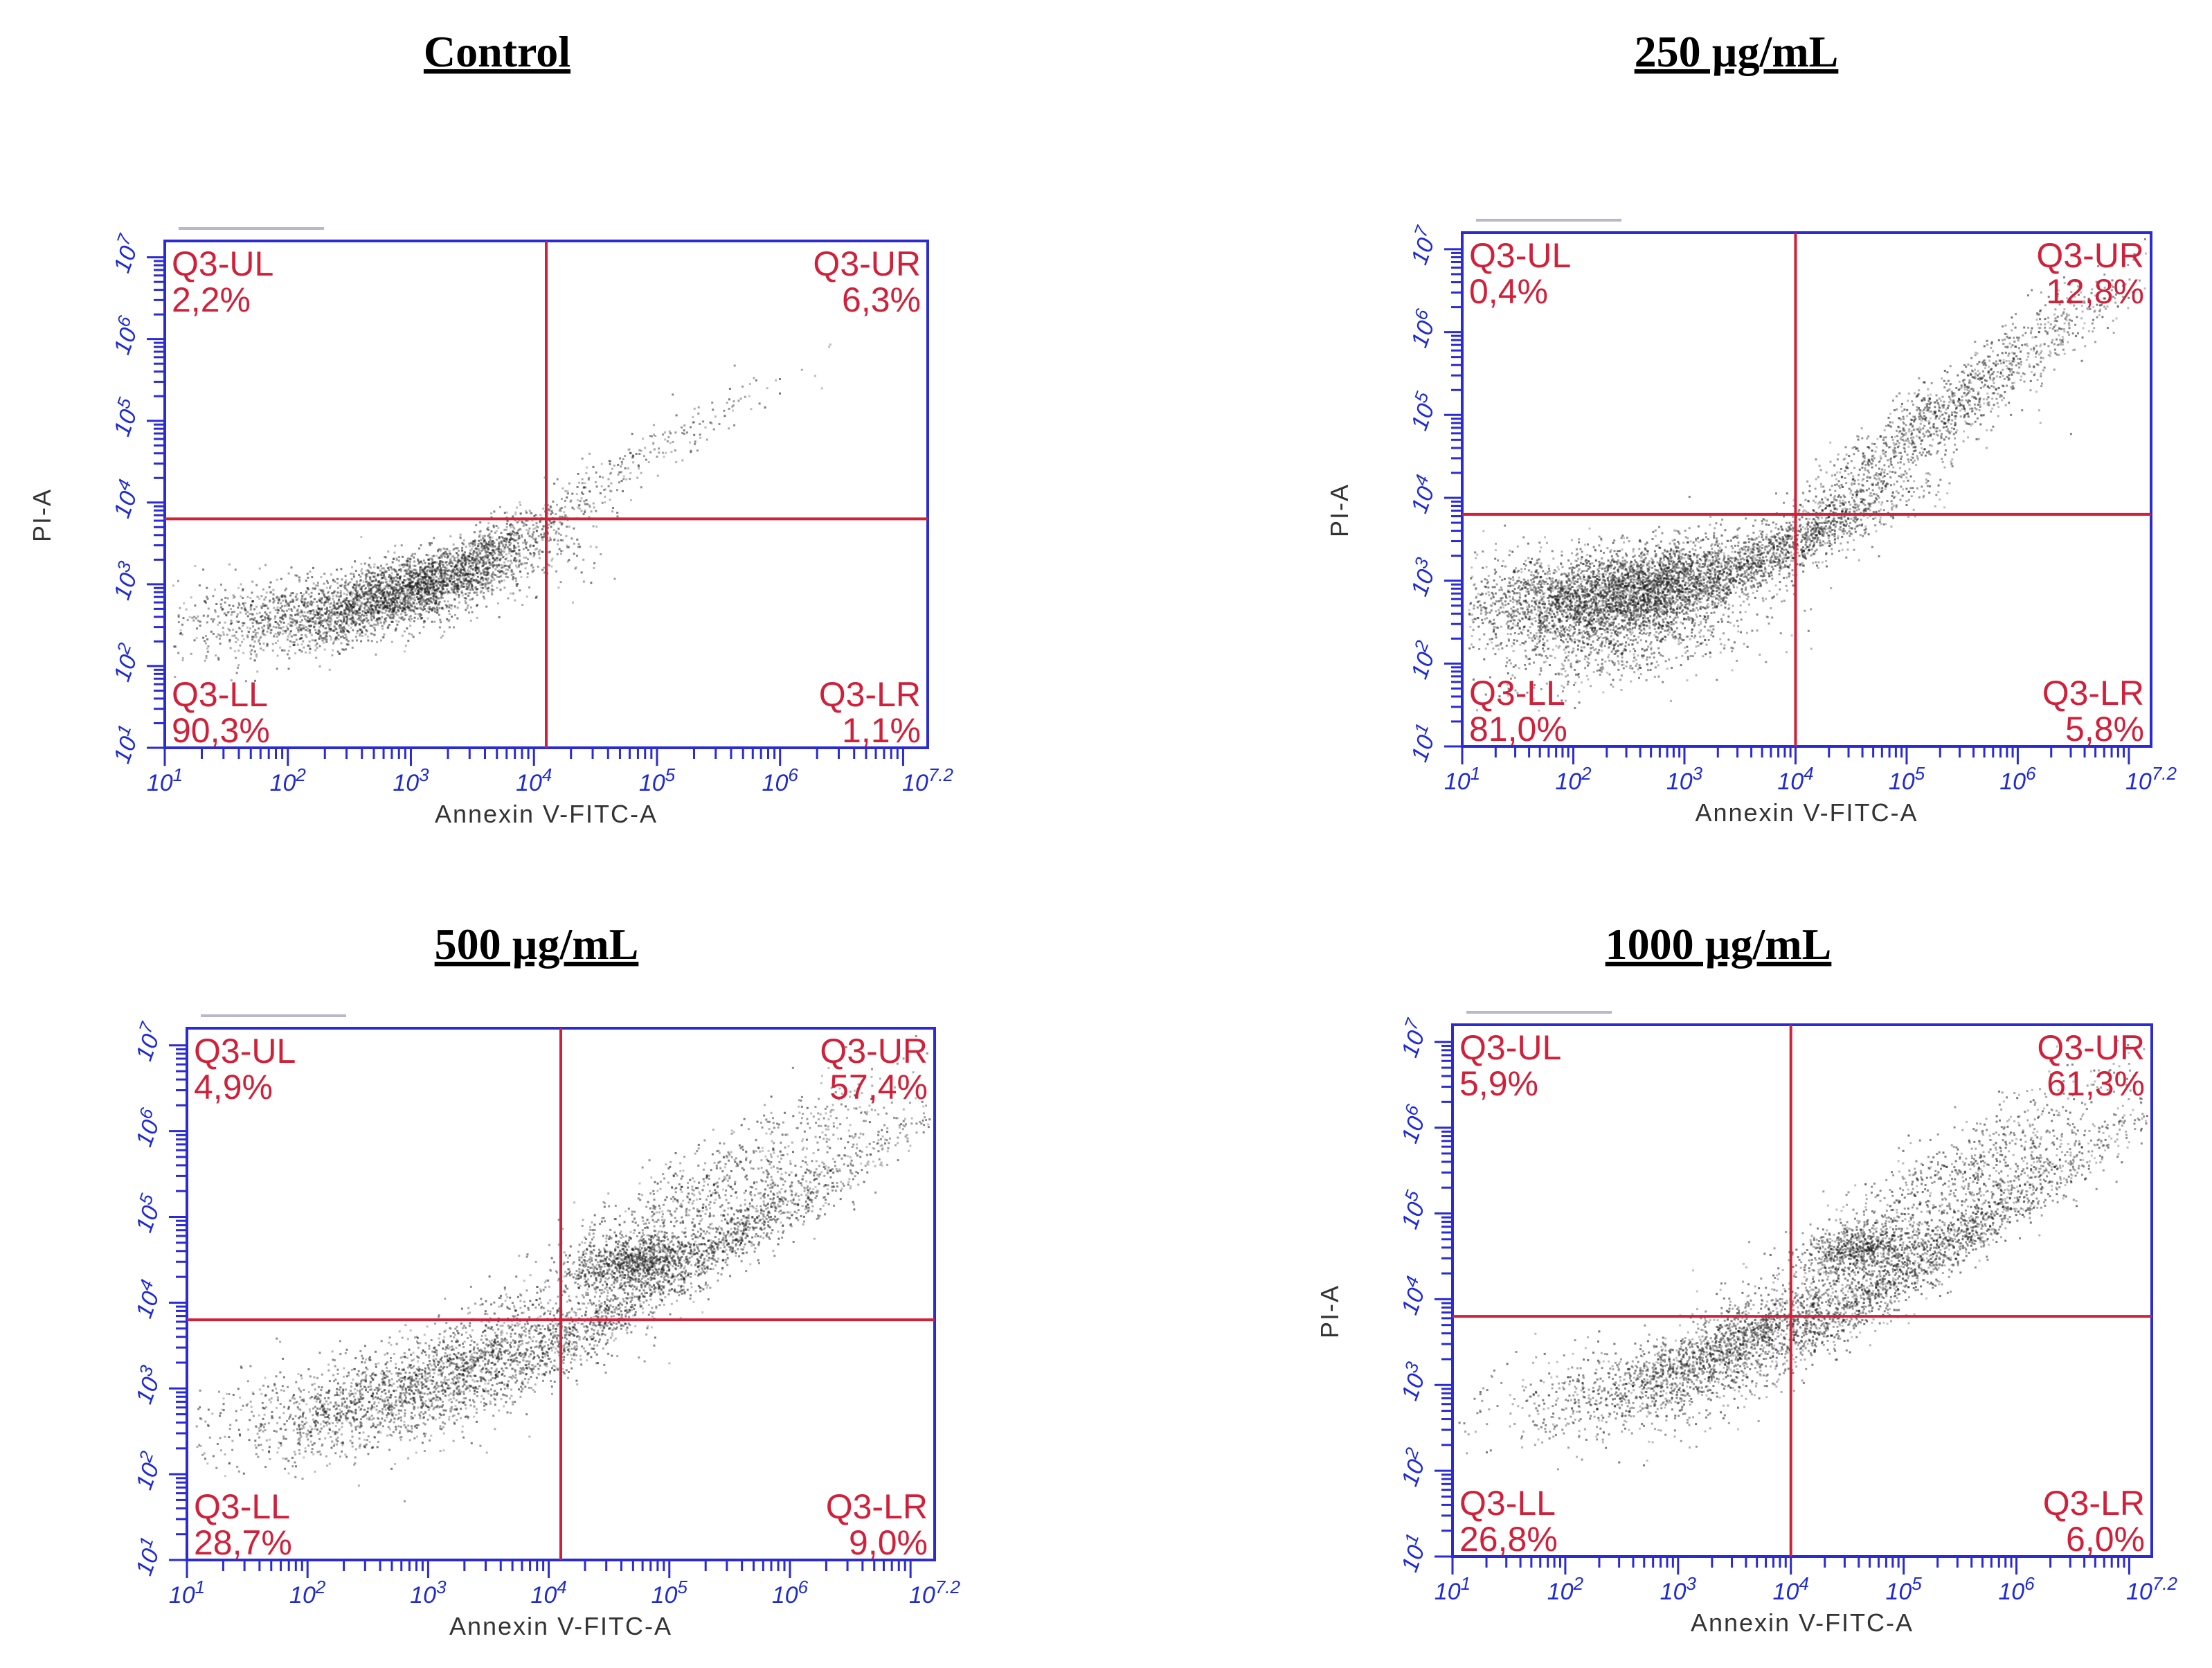  I want to click on quadrant-percent-q3-ul: 5,9%, so click(1498, 1083).